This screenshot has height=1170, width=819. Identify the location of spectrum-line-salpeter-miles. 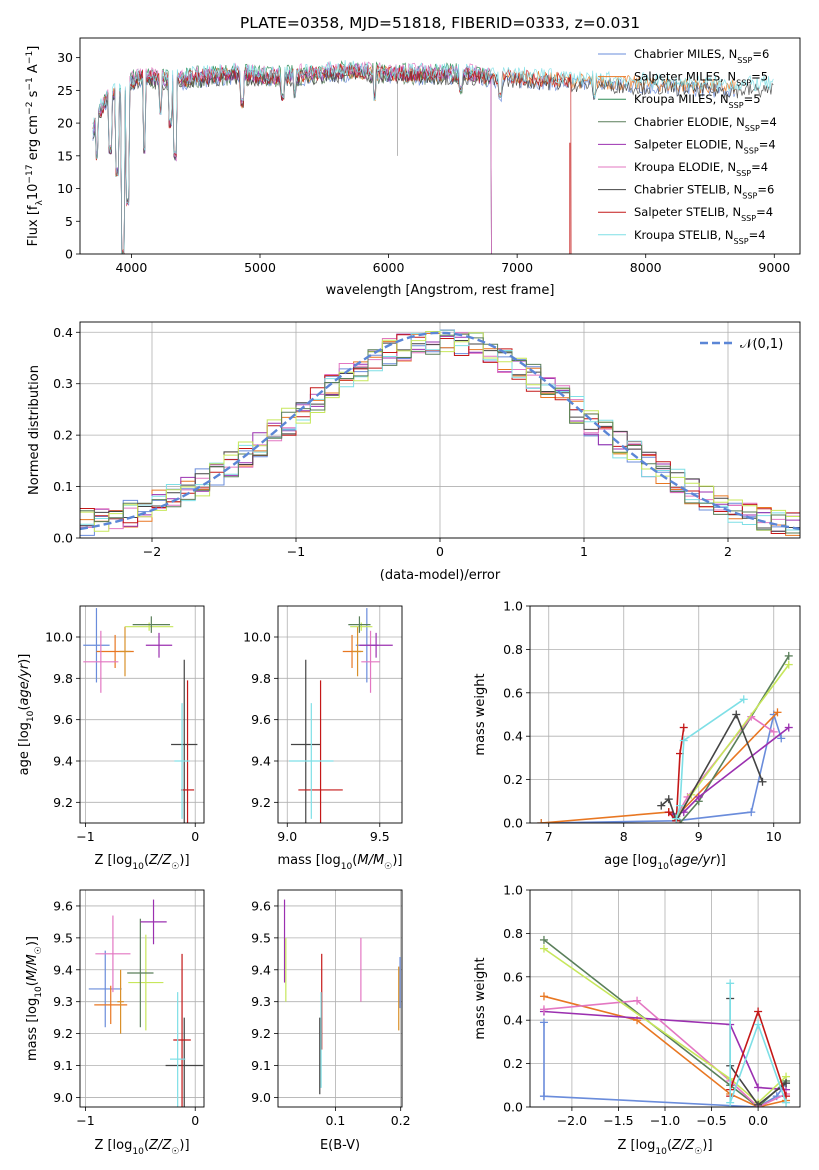
(414, 159).